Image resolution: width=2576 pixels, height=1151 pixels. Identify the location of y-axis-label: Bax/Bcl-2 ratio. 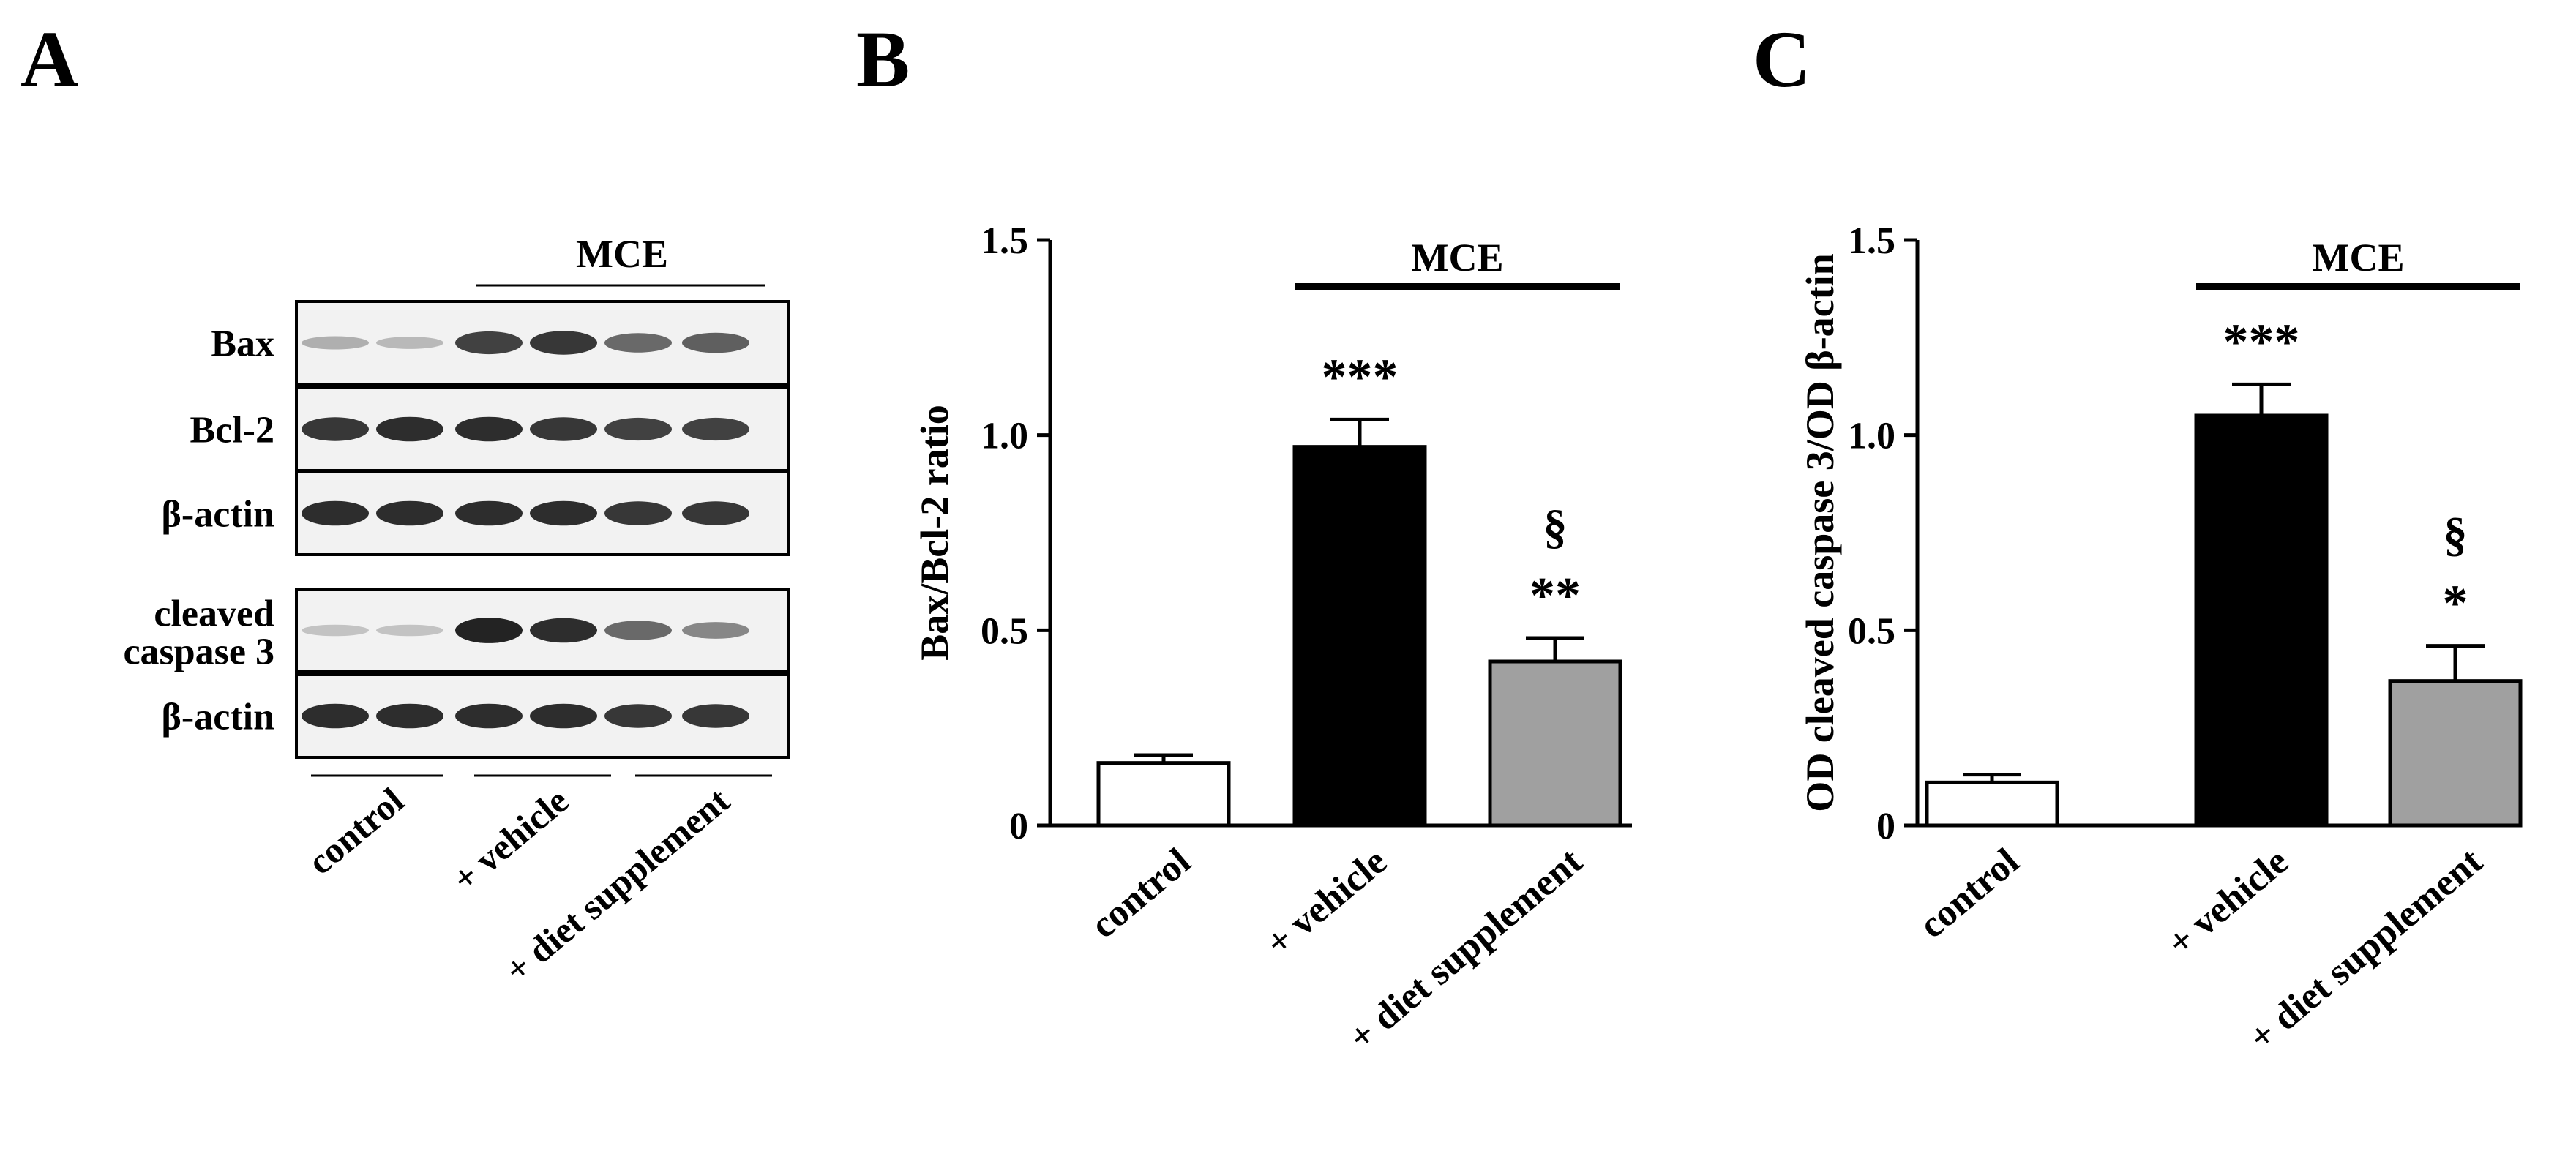
(934, 532).